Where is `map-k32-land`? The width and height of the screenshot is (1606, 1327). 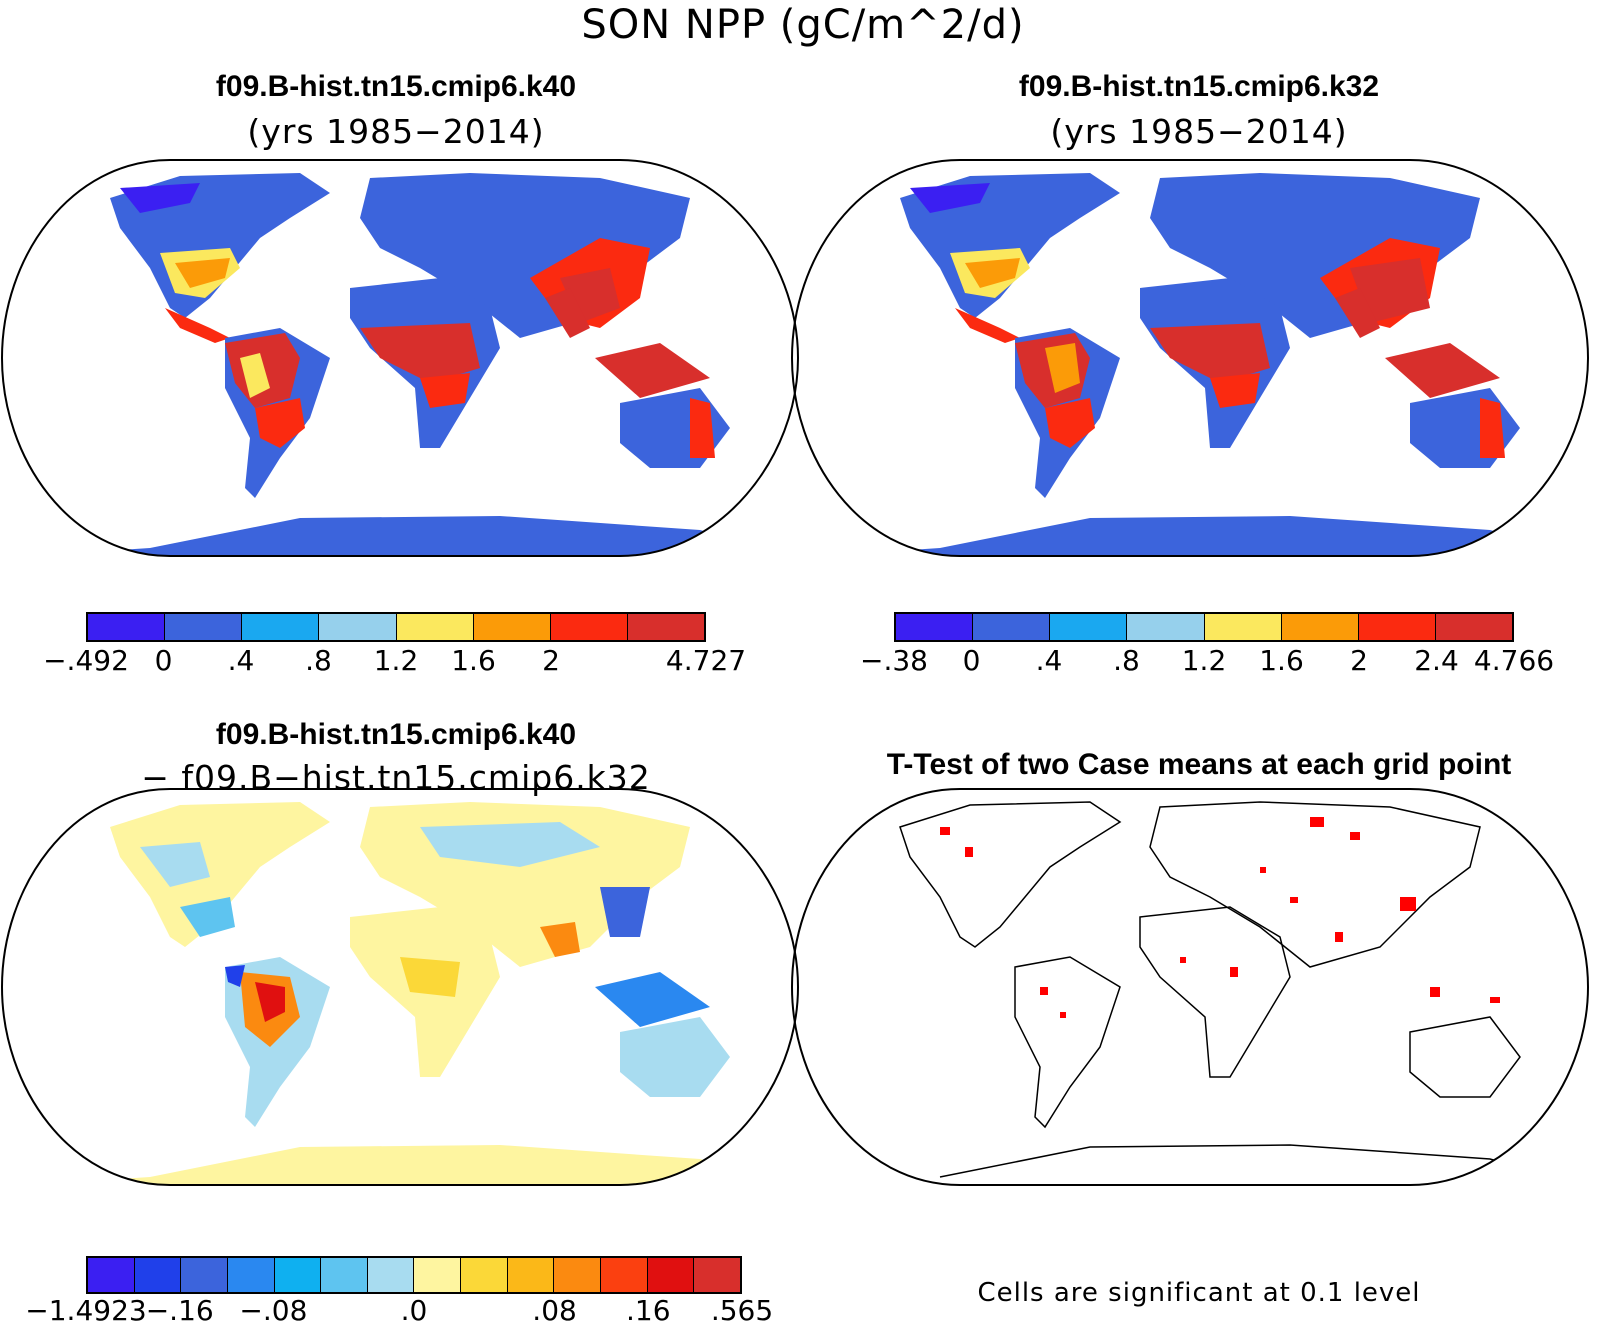
map-k32-land is located at coordinates (1190, 364).